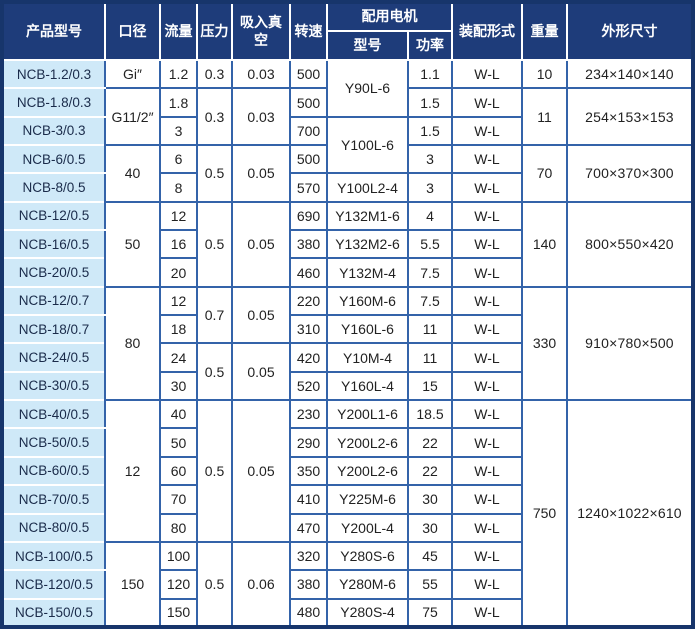 The height and width of the screenshot is (629, 695). I want to click on cell-diameter: 80, so click(132, 343).